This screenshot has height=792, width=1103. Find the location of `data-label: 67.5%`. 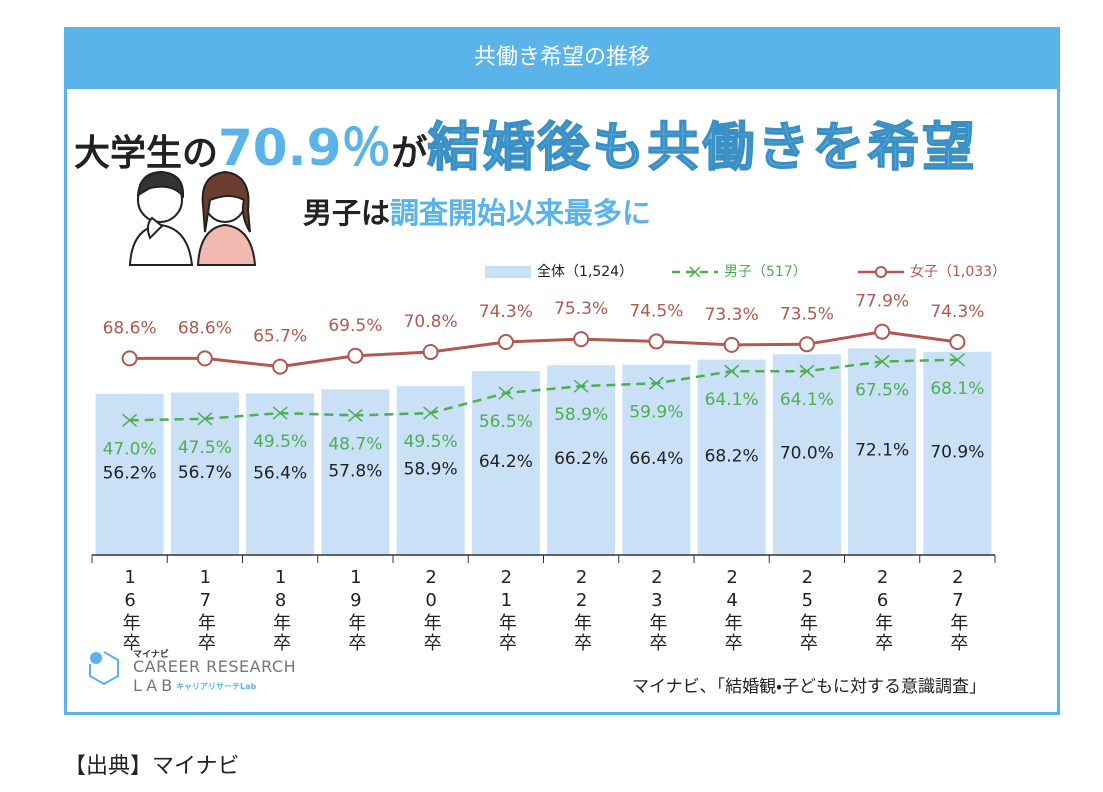

data-label: 67.5% is located at coordinates (882, 391).